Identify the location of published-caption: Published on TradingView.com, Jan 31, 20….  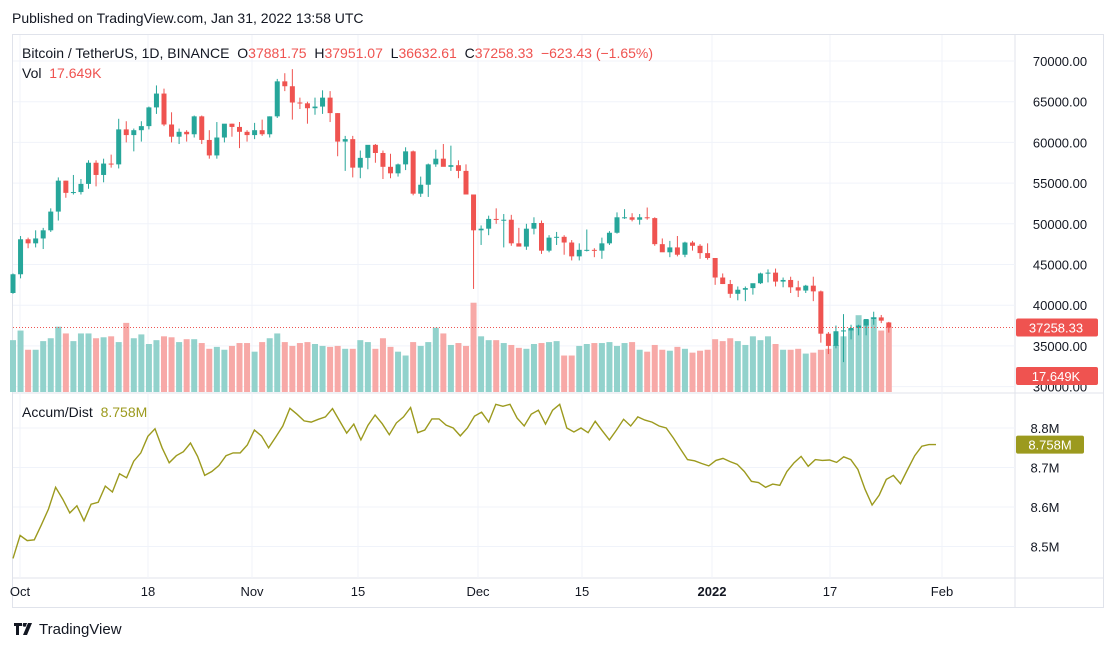
(188, 18).